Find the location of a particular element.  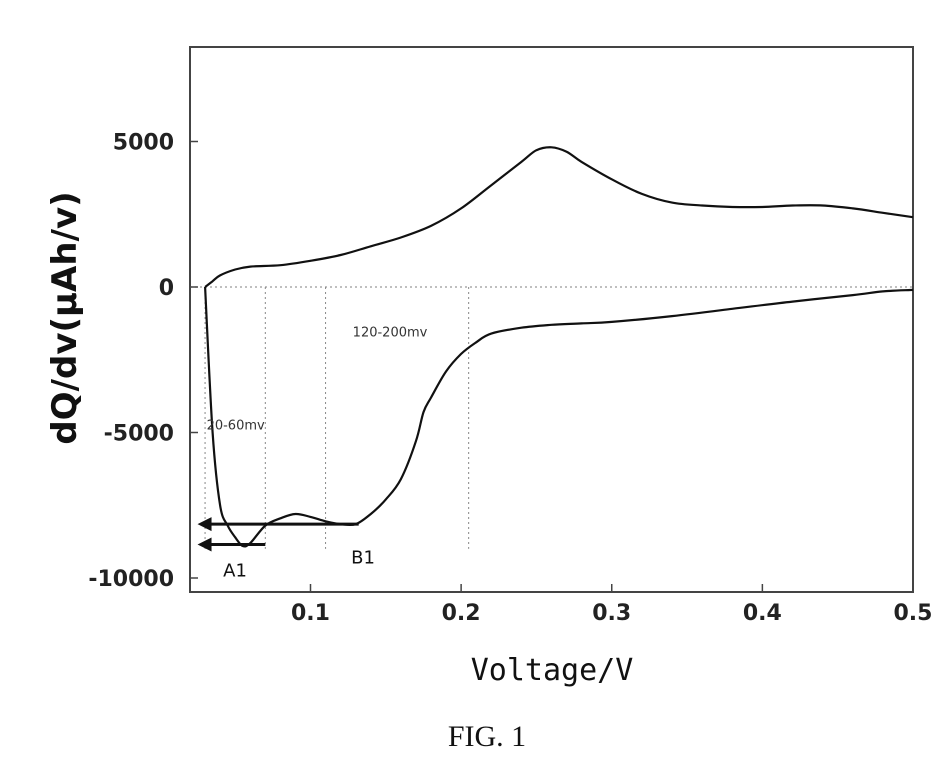

x-axis-label: Voltage/V is located at coordinates (552, 670).